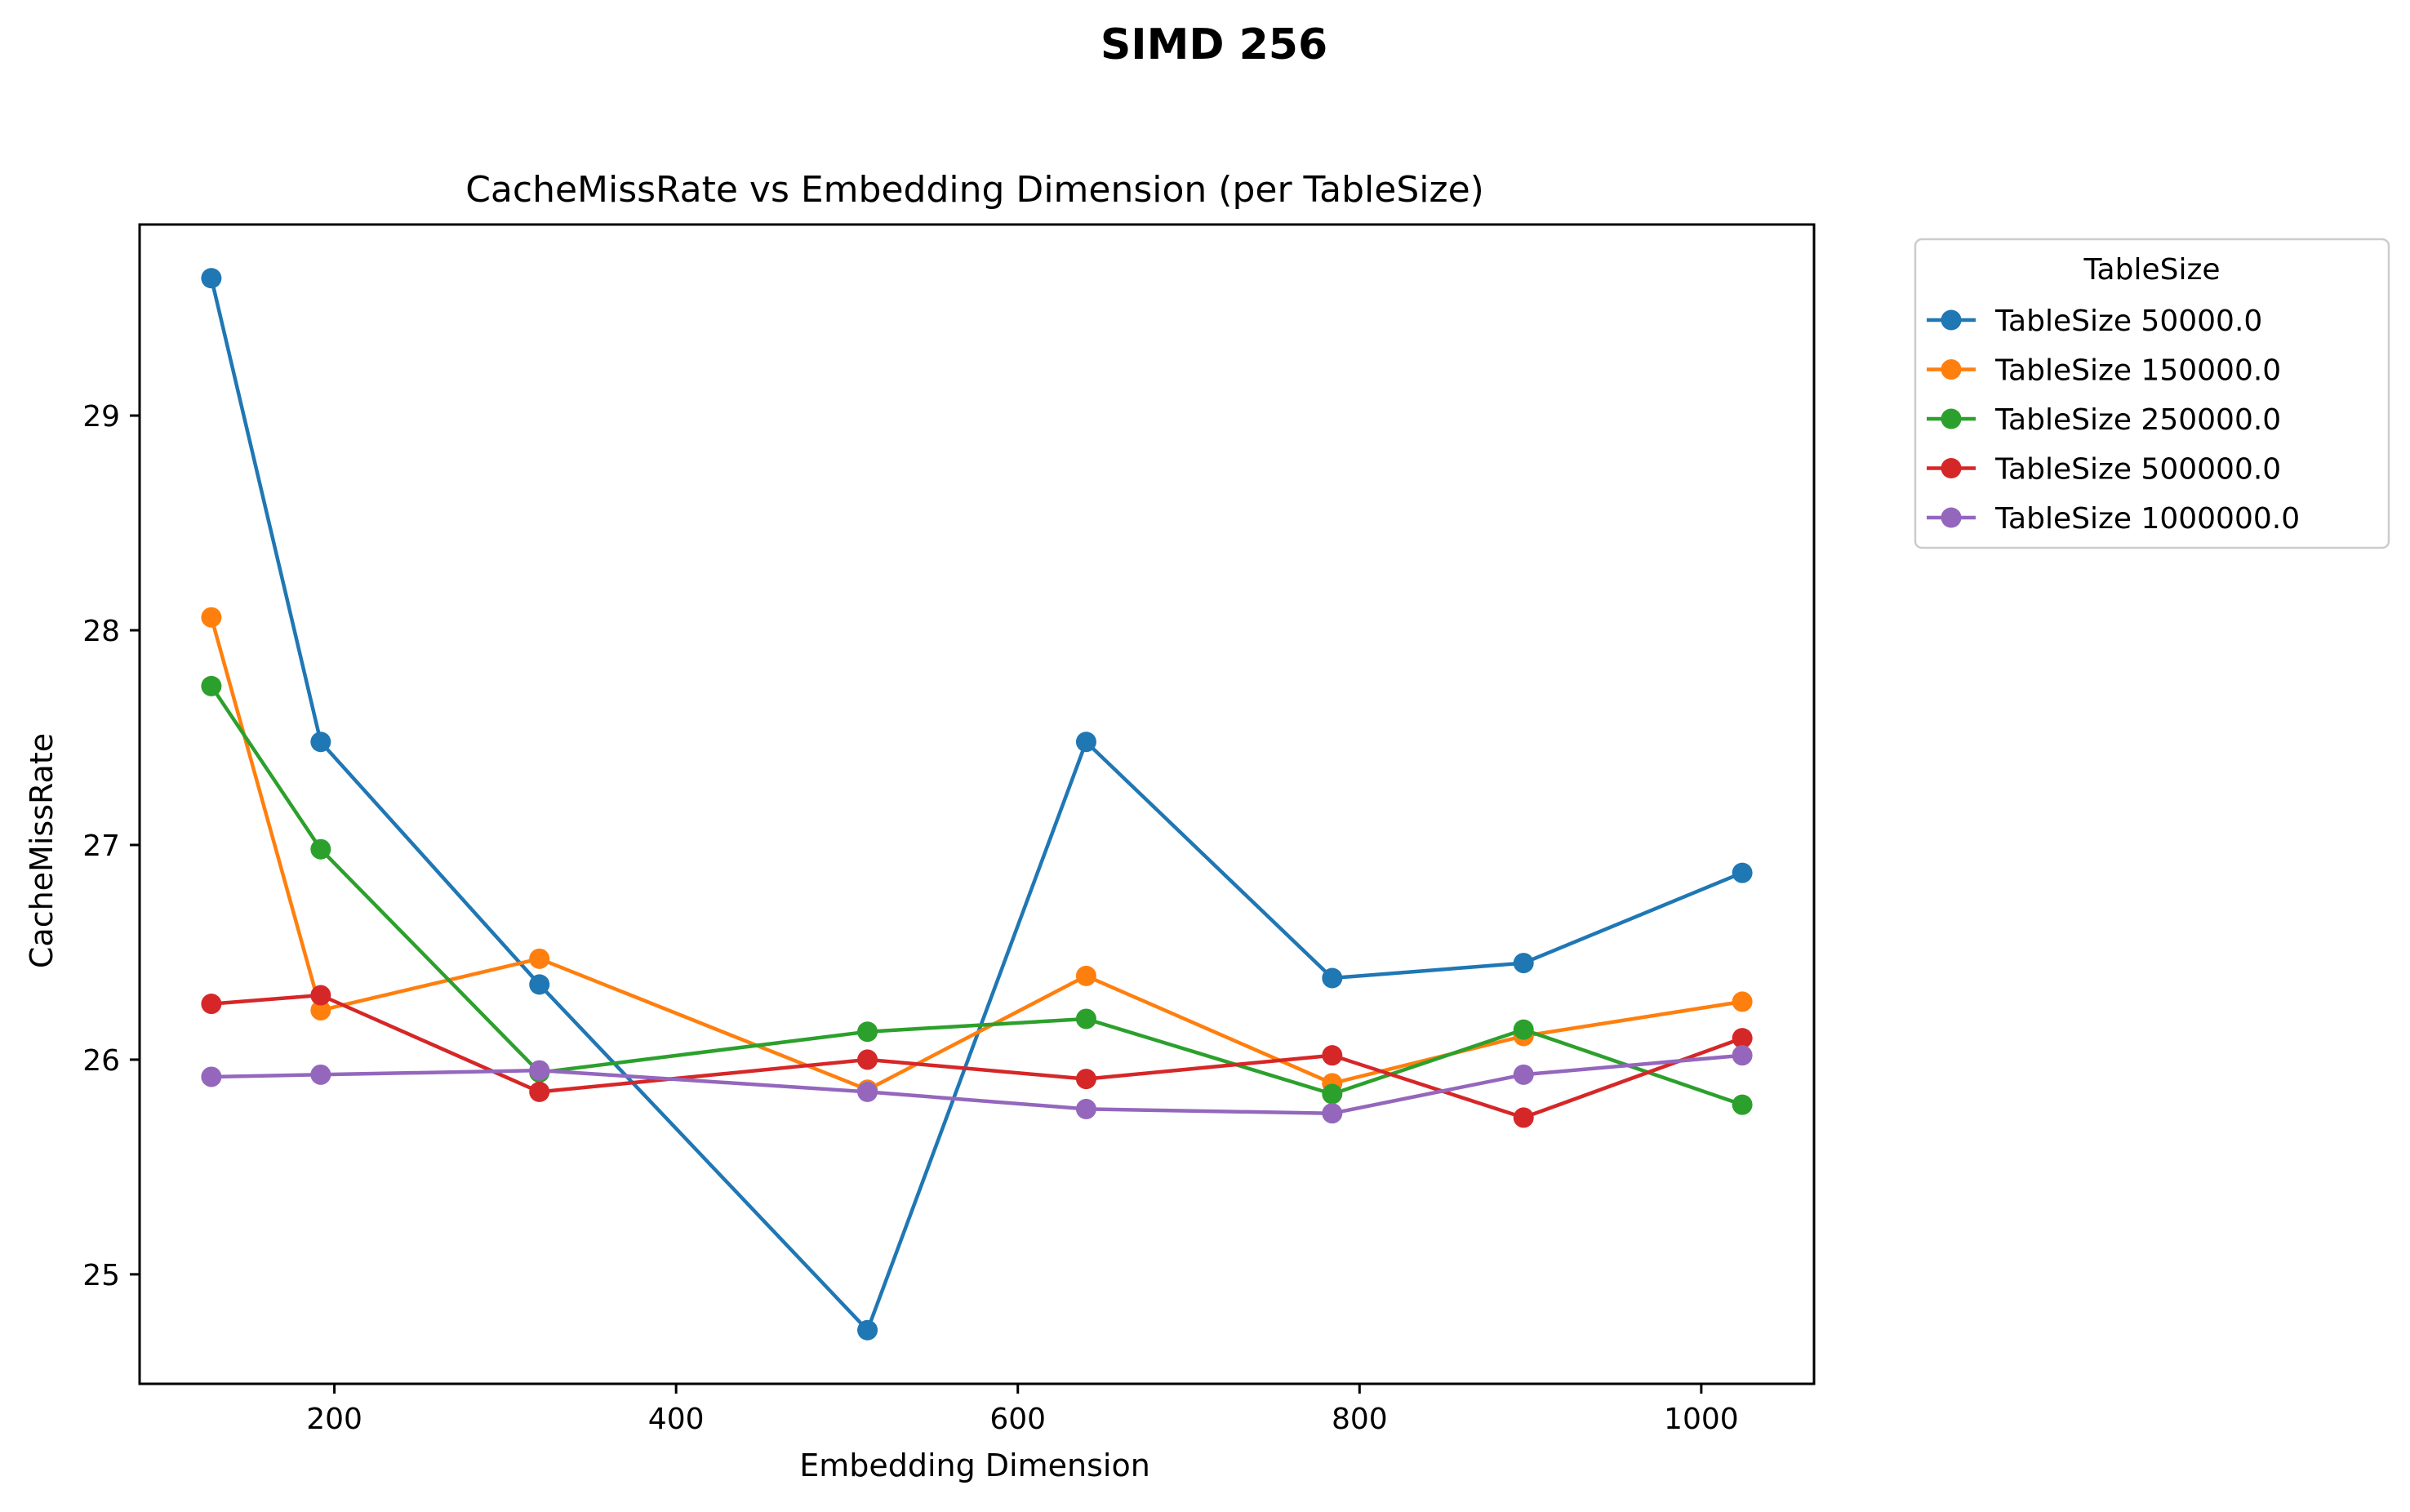  What do you see at coordinates (2138, 470) in the screenshot?
I see `legend-label: TableSize 500000.0` at bounding box center [2138, 470].